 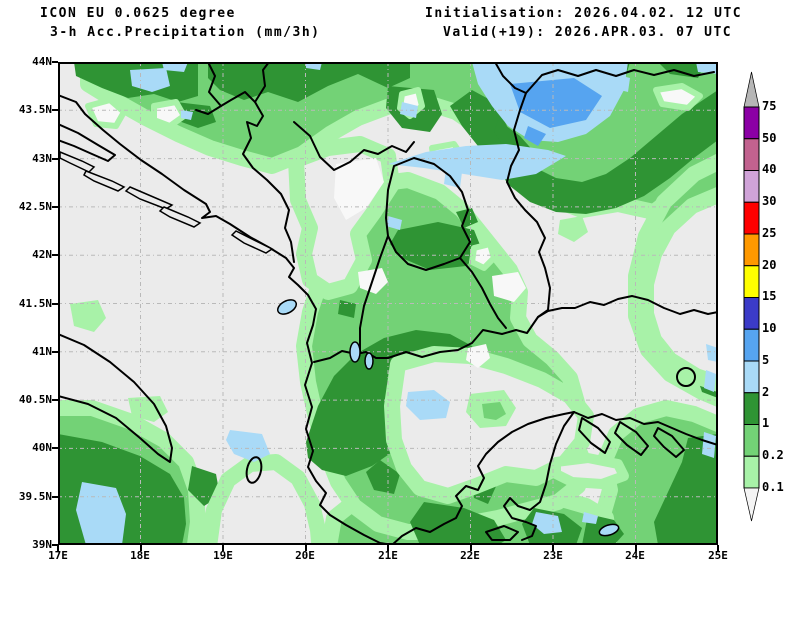 What do you see at coordinates (35, 206) in the screenshot?
I see `lat-label: 42.5N` at bounding box center [35, 206].